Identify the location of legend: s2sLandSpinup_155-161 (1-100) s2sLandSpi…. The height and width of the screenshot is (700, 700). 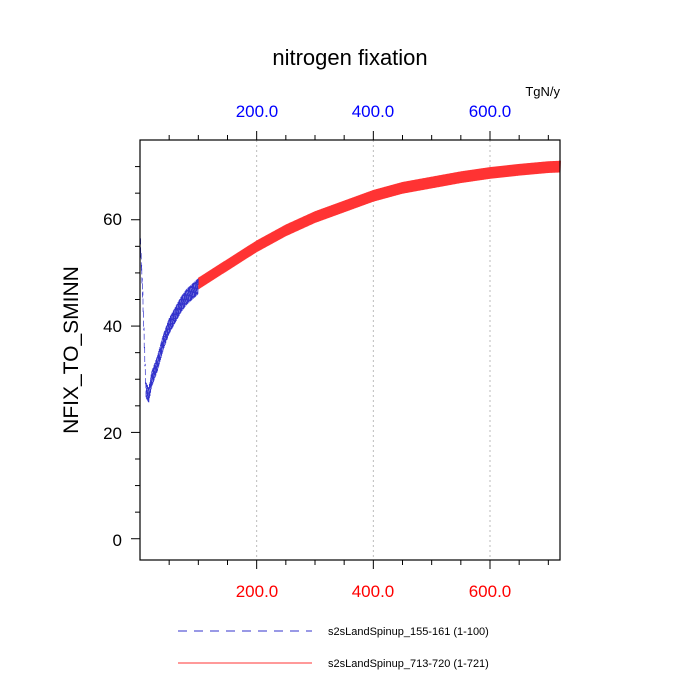
(333, 648).